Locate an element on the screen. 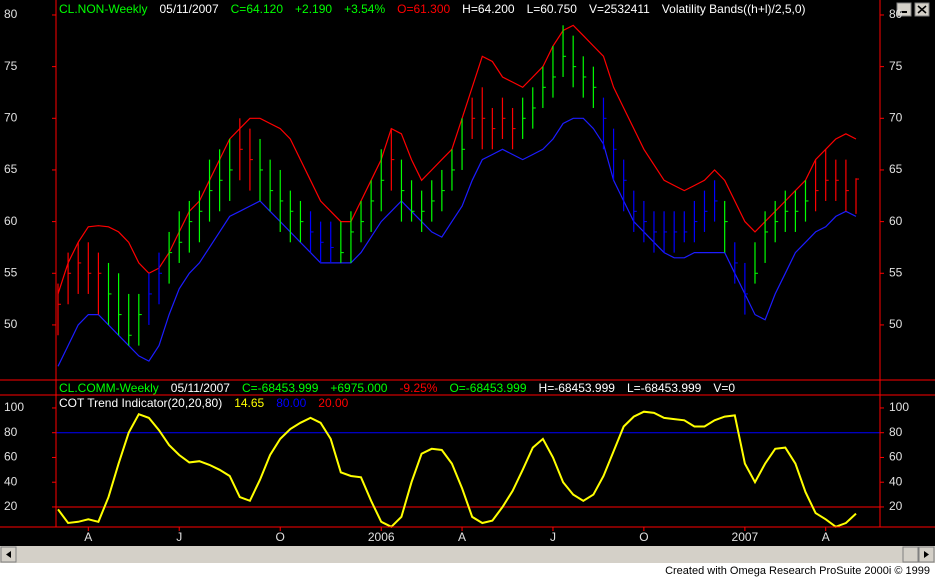 The height and width of the screenshot is (578, 935). scroll-thumb is located at coordinates (910, 554).